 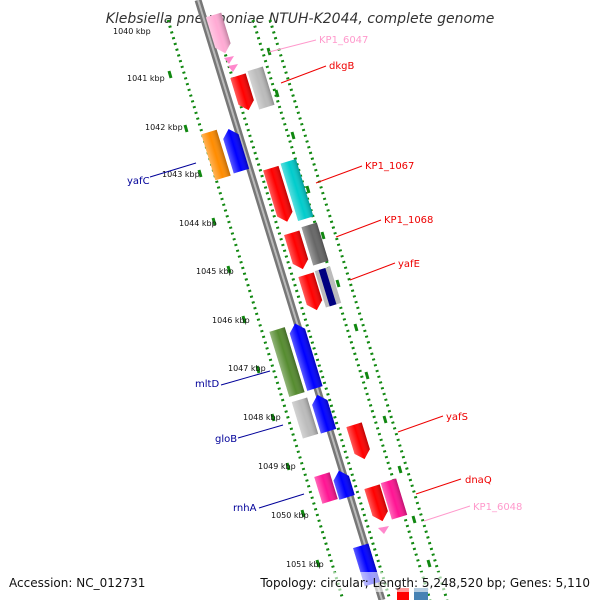 What do you see at coordinates (226, 439) in the screenshot?
I see `gene-label-gloB: gloB` at bounding box center [226, 439].